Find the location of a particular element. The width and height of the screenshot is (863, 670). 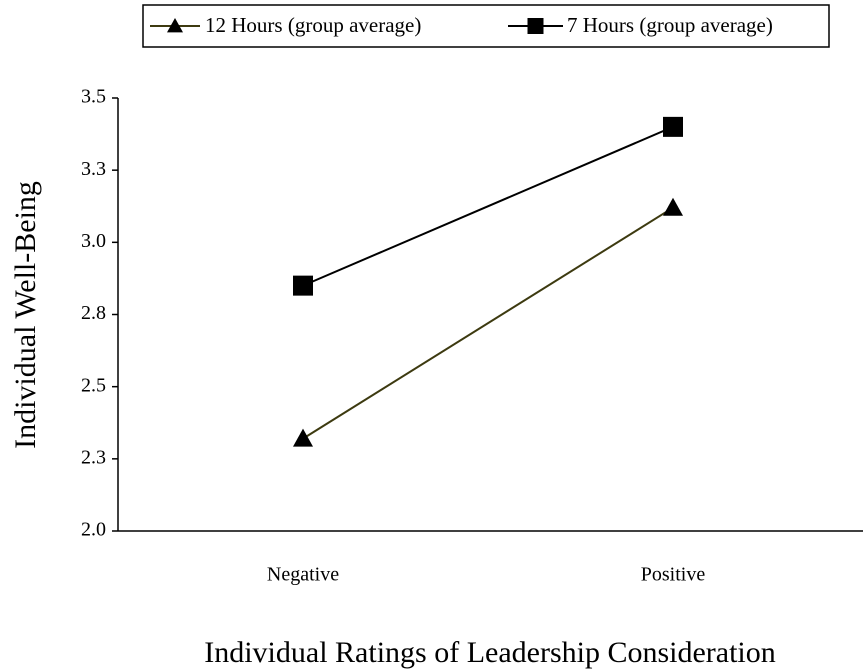

y-tick-label: 3.5 is located at coordinates (93, 97).